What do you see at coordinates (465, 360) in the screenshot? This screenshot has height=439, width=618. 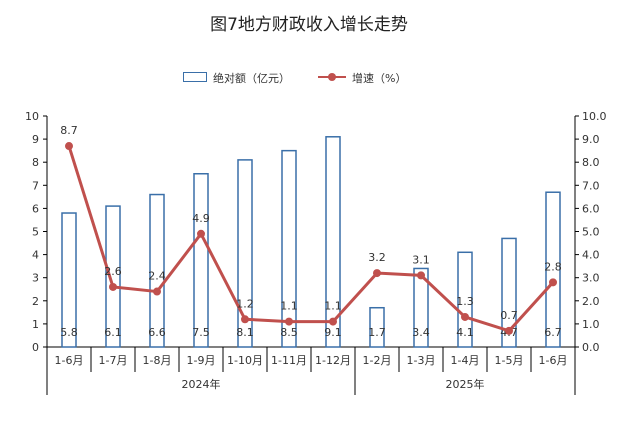 I see `x-tick-label: 1-4月` at bounding box center [465, 360].